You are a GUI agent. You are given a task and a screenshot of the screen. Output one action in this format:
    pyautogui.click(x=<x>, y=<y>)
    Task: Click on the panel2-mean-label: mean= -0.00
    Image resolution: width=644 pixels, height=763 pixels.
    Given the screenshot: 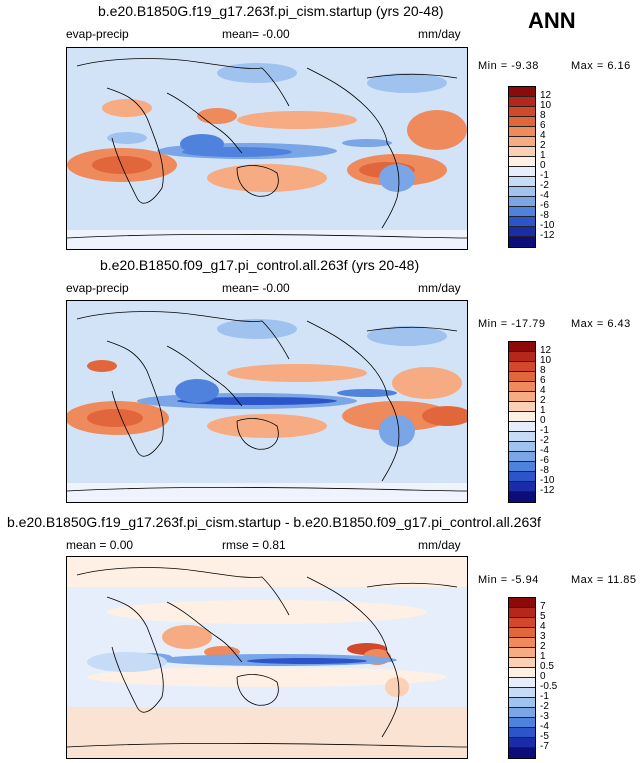 What is the action you would take?
    pyautogui.click(x=256, y=288)
    